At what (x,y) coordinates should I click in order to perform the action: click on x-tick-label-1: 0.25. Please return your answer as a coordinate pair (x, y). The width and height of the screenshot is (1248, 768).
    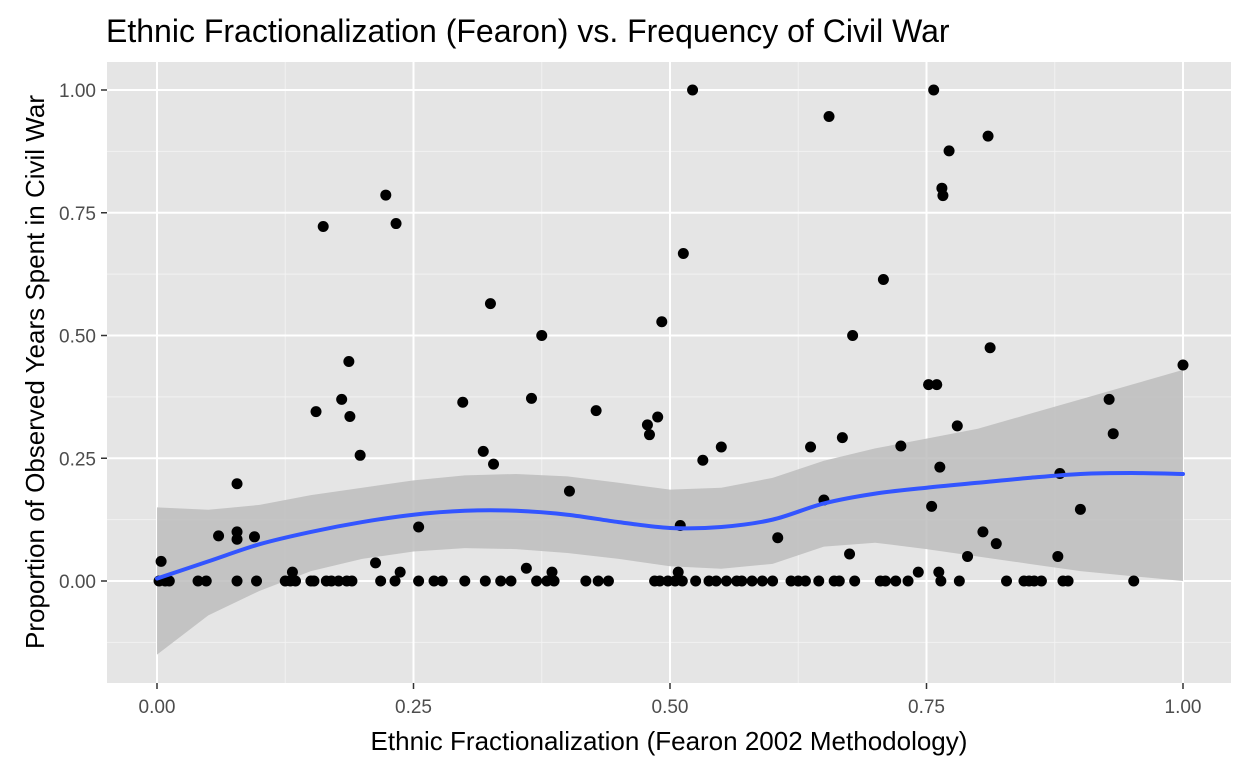
    Looking at the image, I should click on (413, 707).